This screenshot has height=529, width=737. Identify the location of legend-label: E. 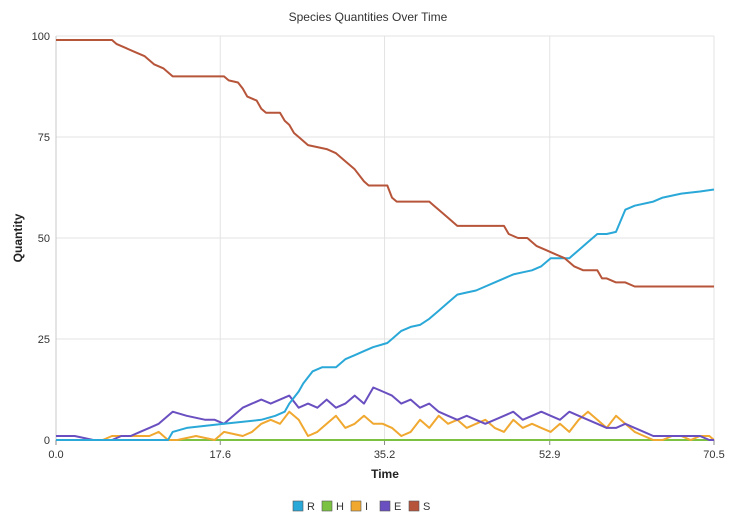
(397, 507).